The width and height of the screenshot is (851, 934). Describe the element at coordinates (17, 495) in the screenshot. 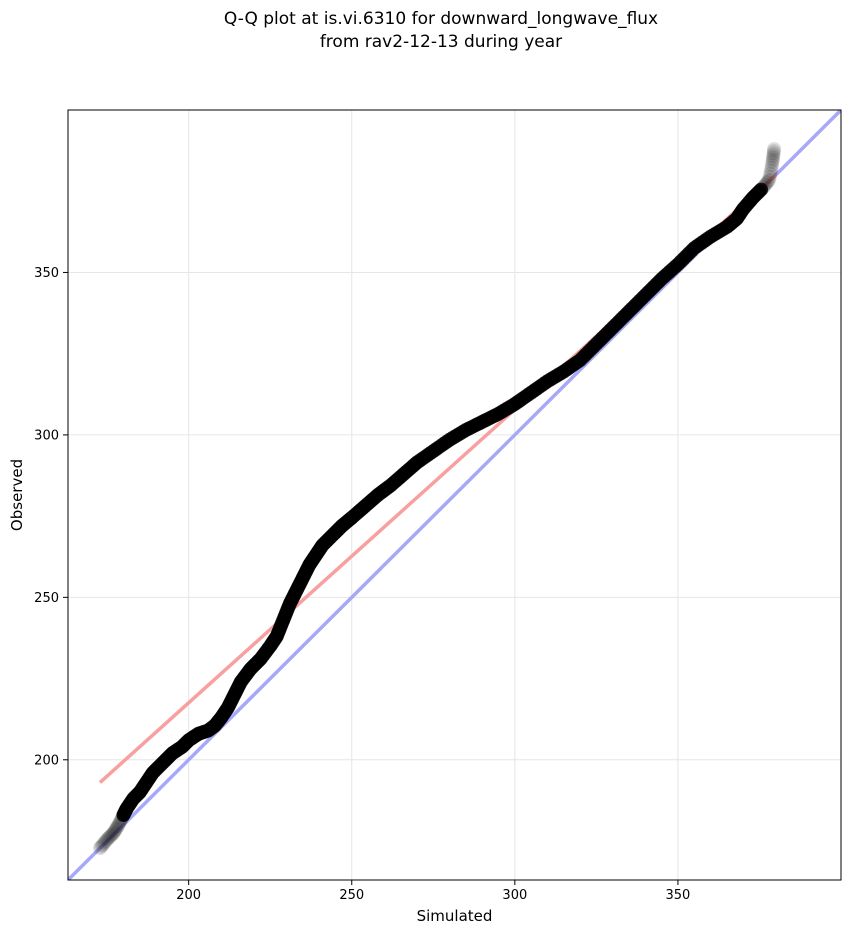

I see `y-axis-label: Observed` at that location.